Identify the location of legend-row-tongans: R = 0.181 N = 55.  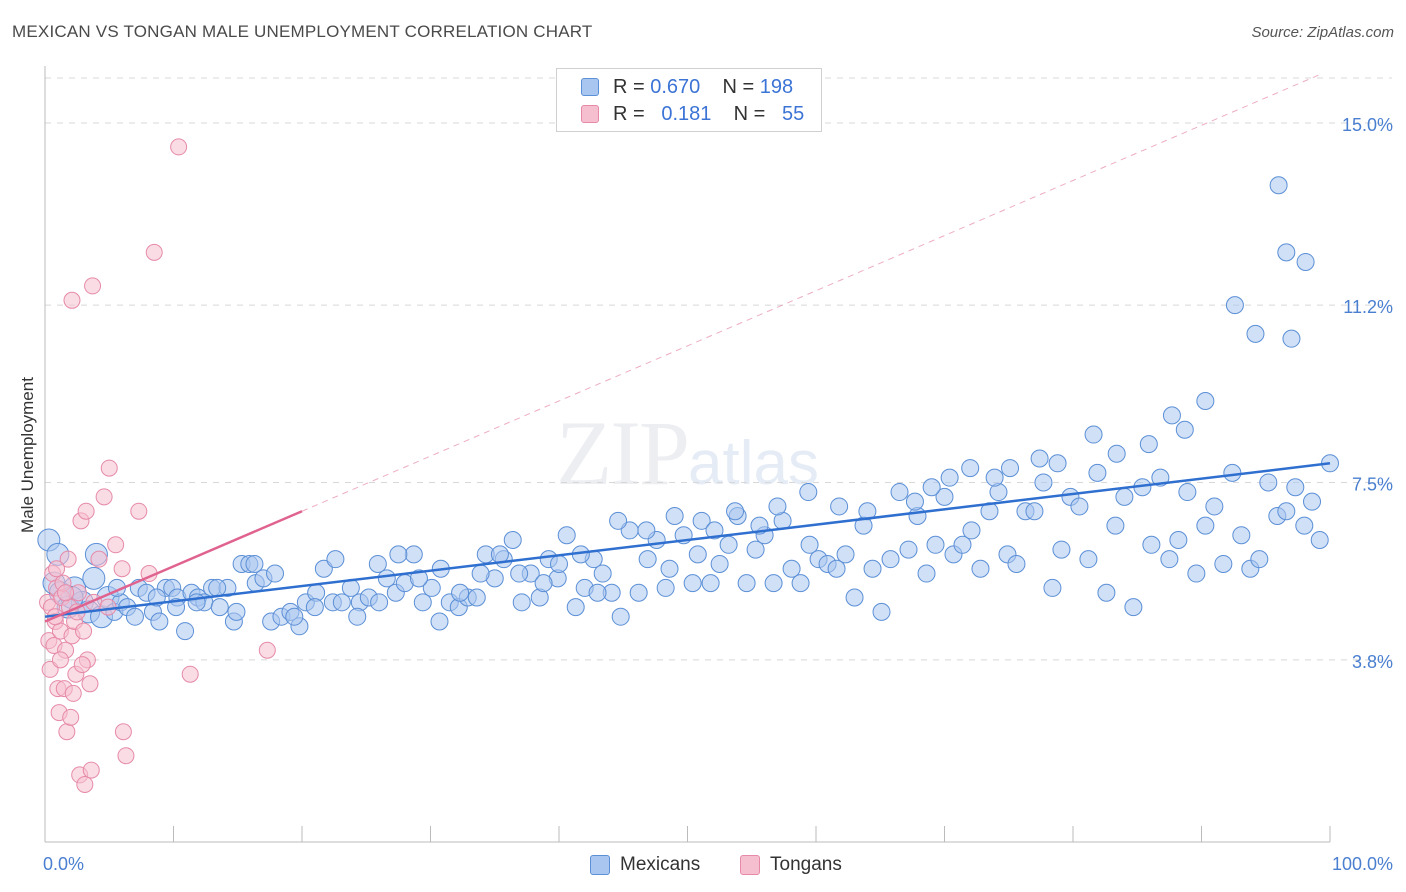
(692, 114).